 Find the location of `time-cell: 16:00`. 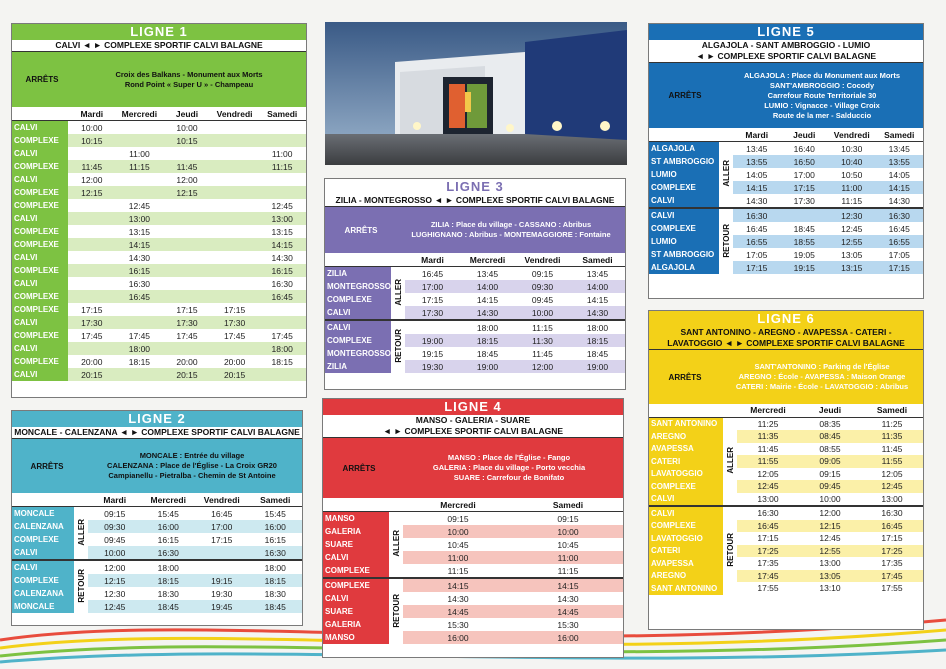

time-cell: 16:00 is located at coordinates (458, 637).